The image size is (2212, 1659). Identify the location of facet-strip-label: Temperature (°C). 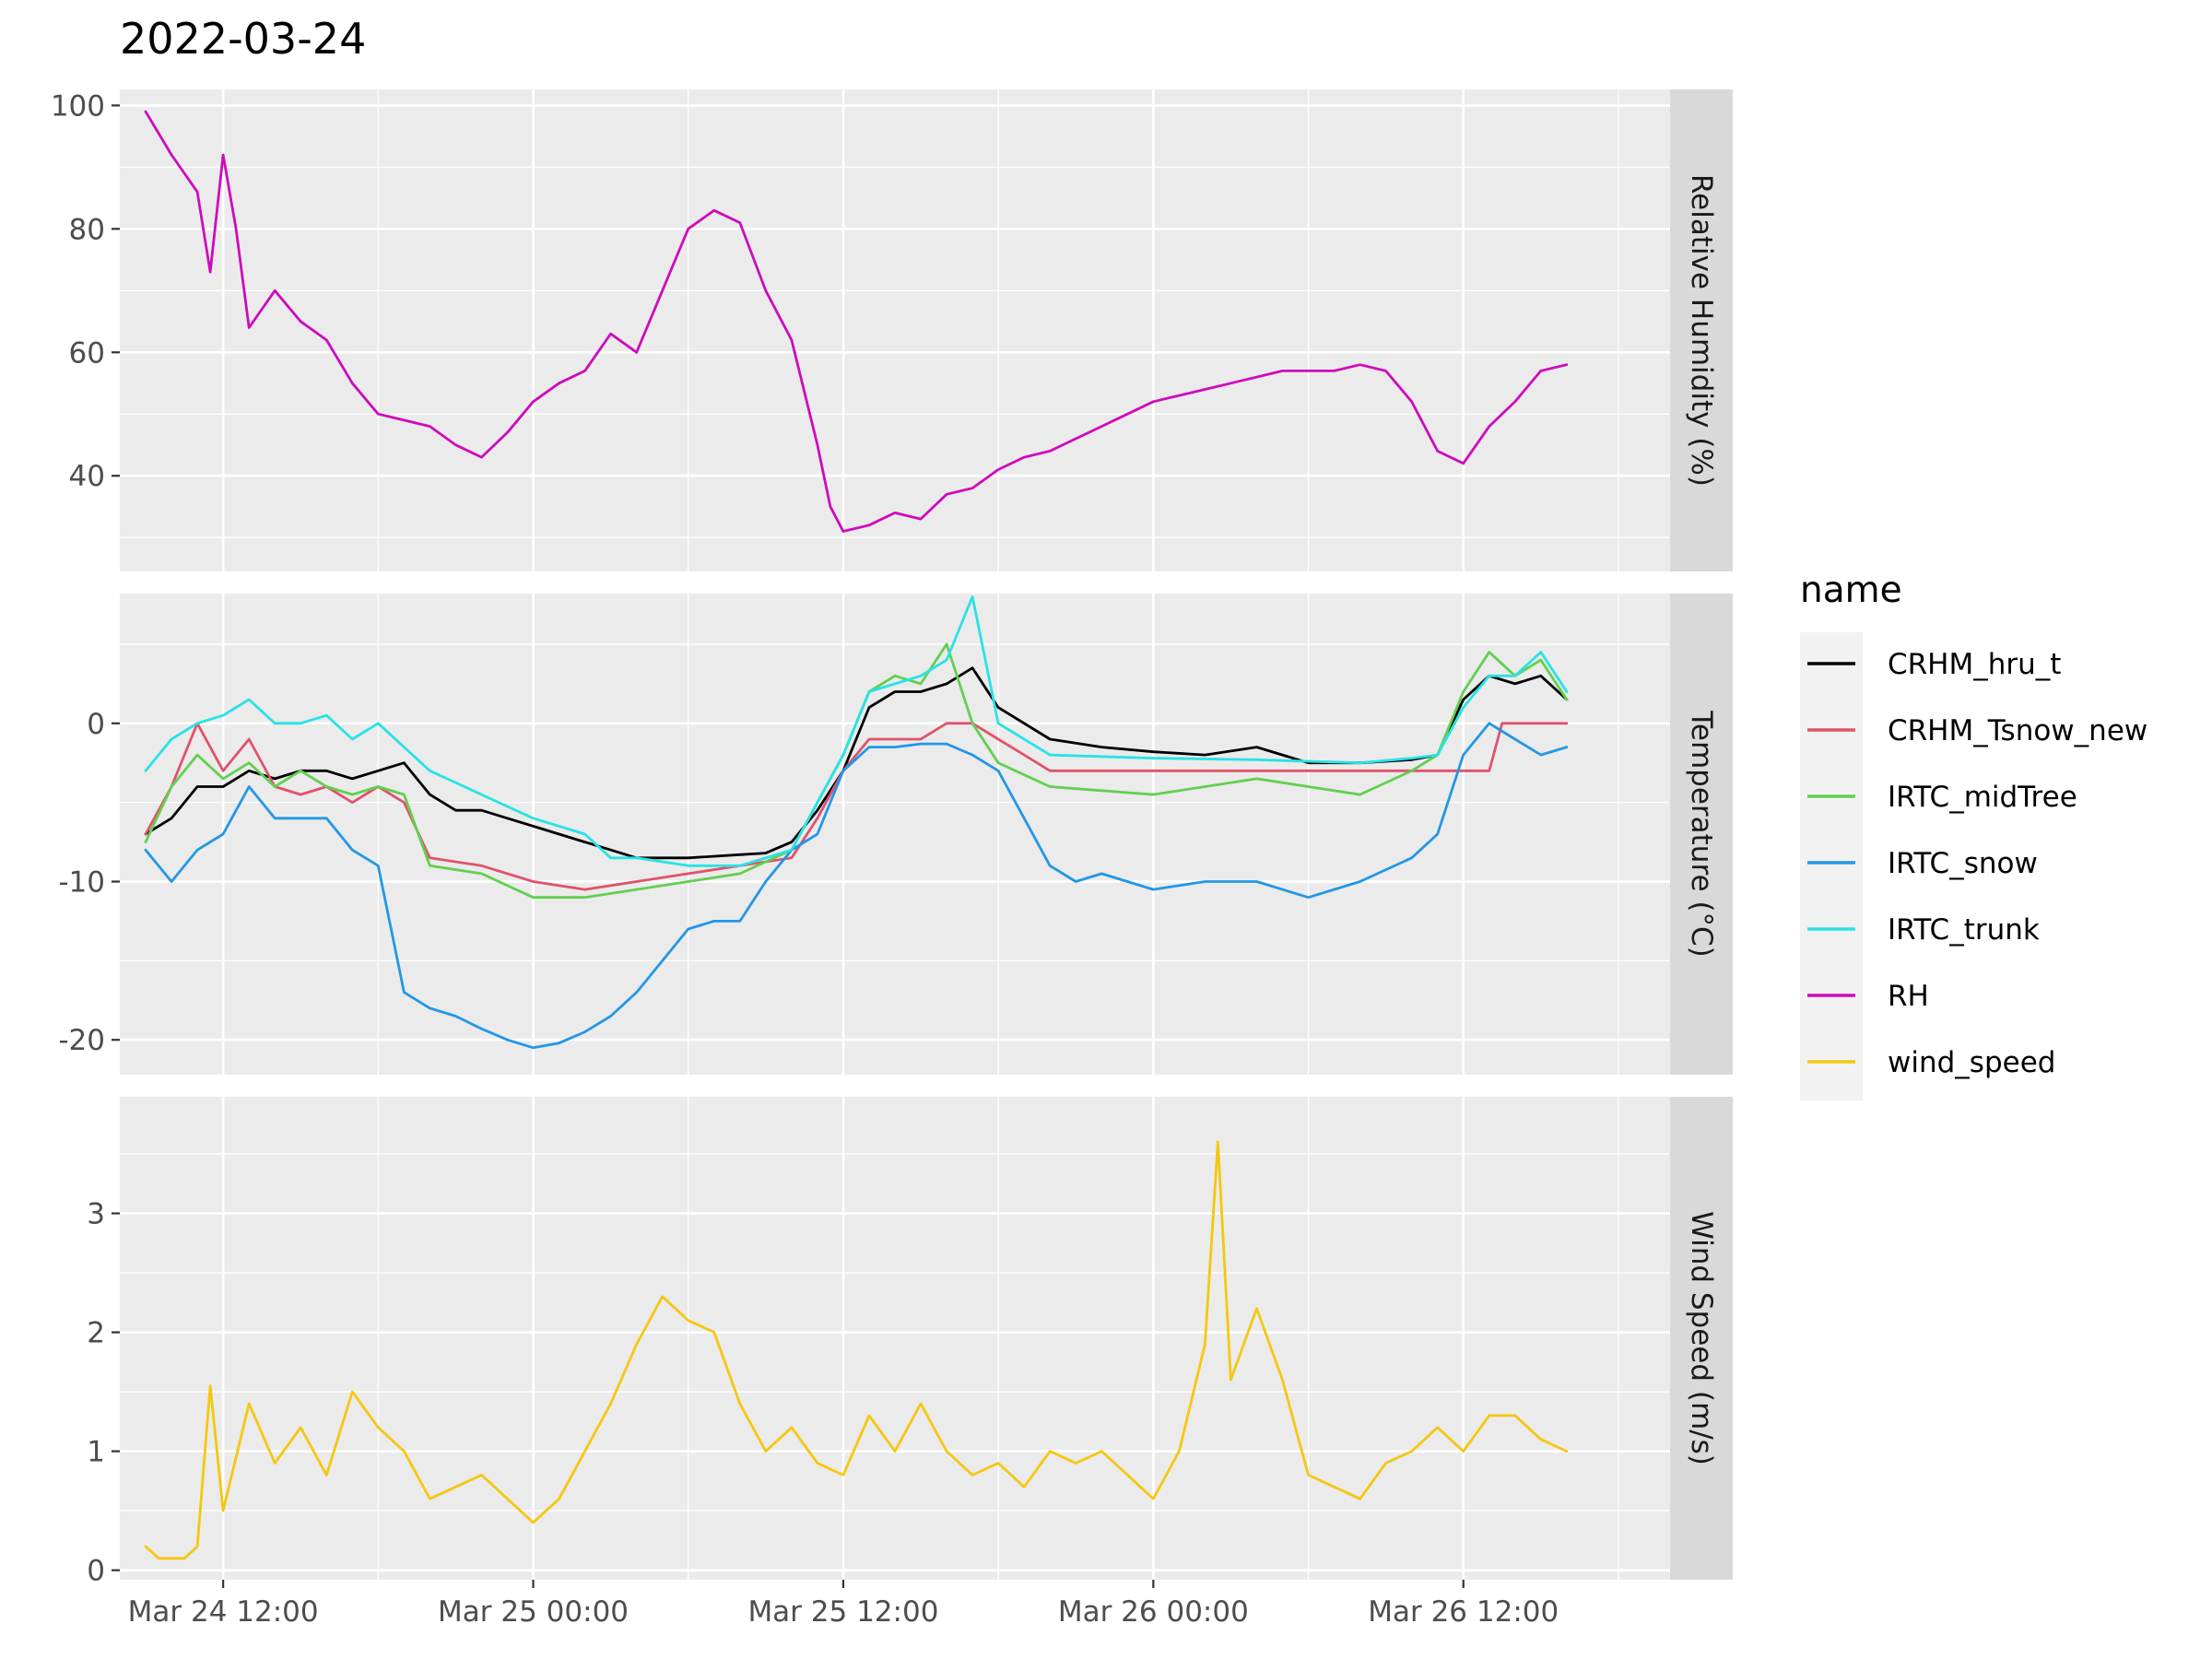
(1701, 834).